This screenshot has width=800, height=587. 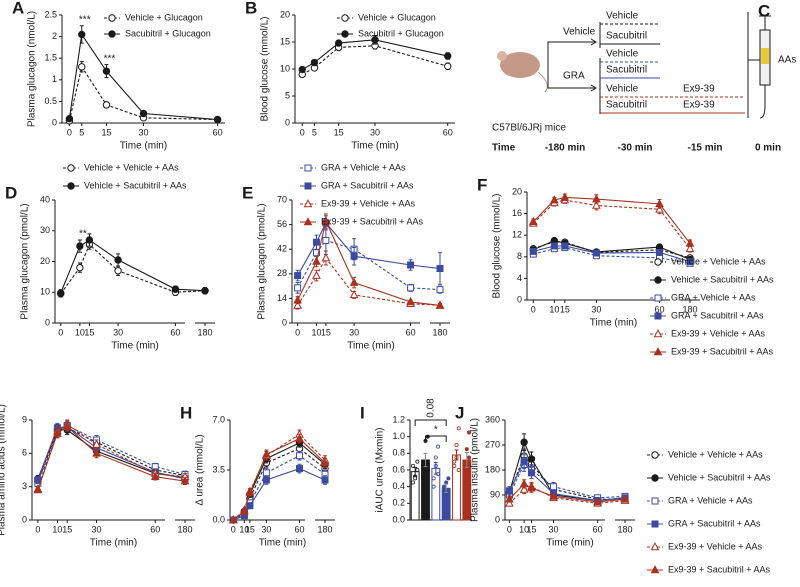 I want to click on y-tick-label: 4, so click(x=519, y=278).